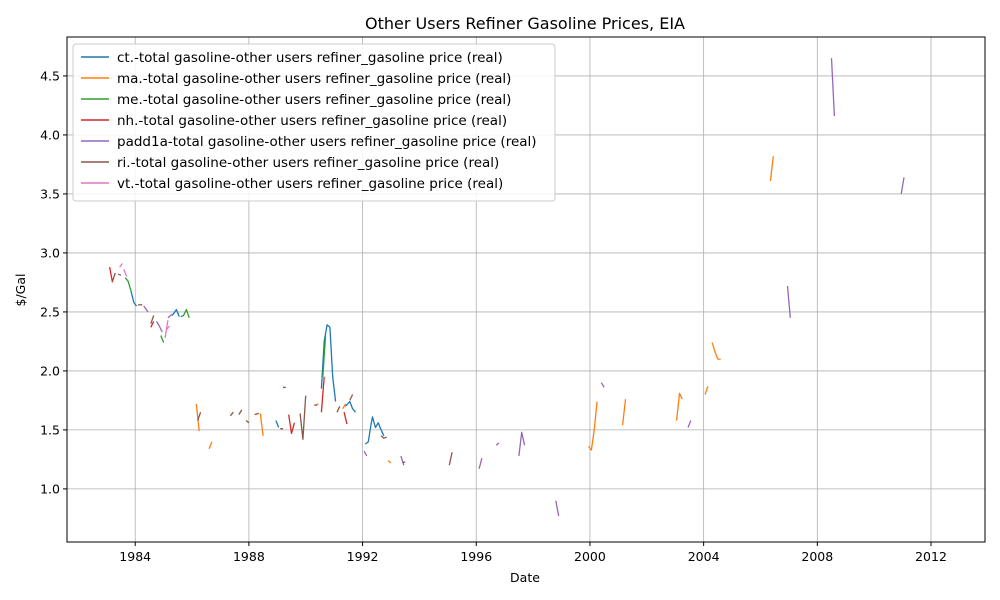  Describe the element at coordinates (135, 556) in the screenshot. I see `x-tick-label: 1984` at that location.